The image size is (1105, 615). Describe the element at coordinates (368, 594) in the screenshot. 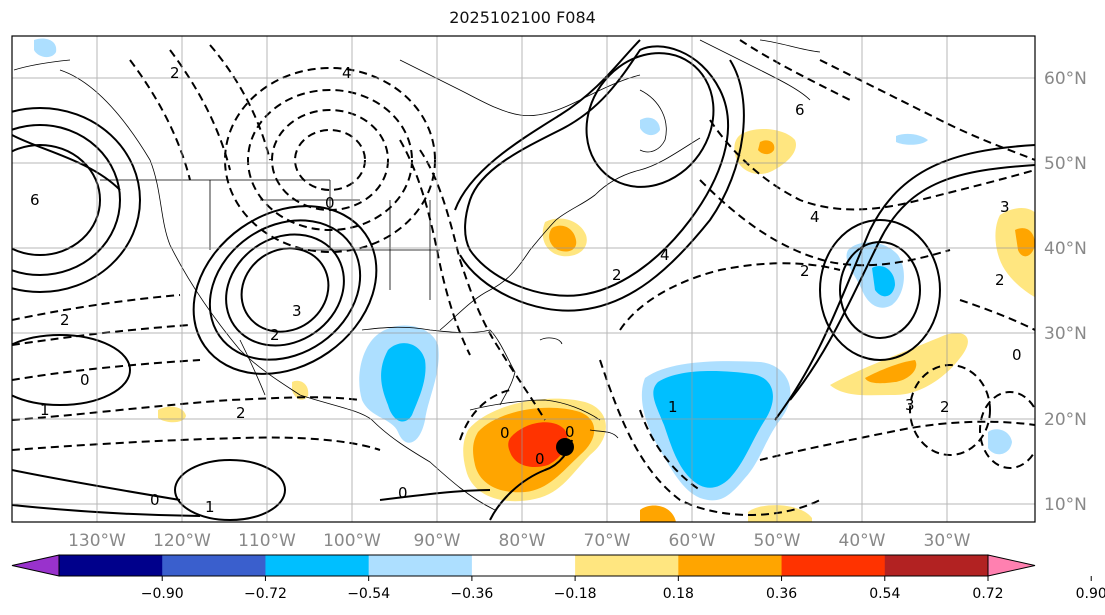

I see `colorbar-tick-label: −0.54` at that location.